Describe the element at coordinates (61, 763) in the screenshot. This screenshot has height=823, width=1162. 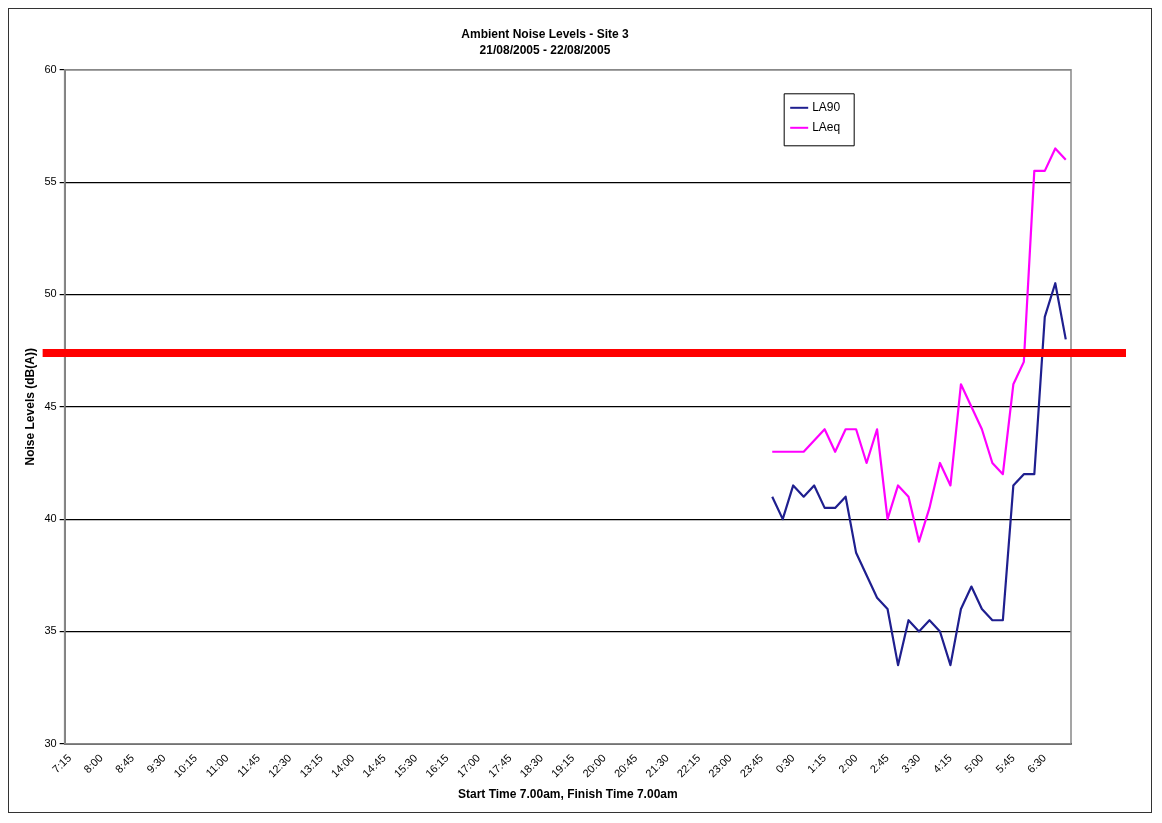
I see `x-tick-label: 7:15` at that location.